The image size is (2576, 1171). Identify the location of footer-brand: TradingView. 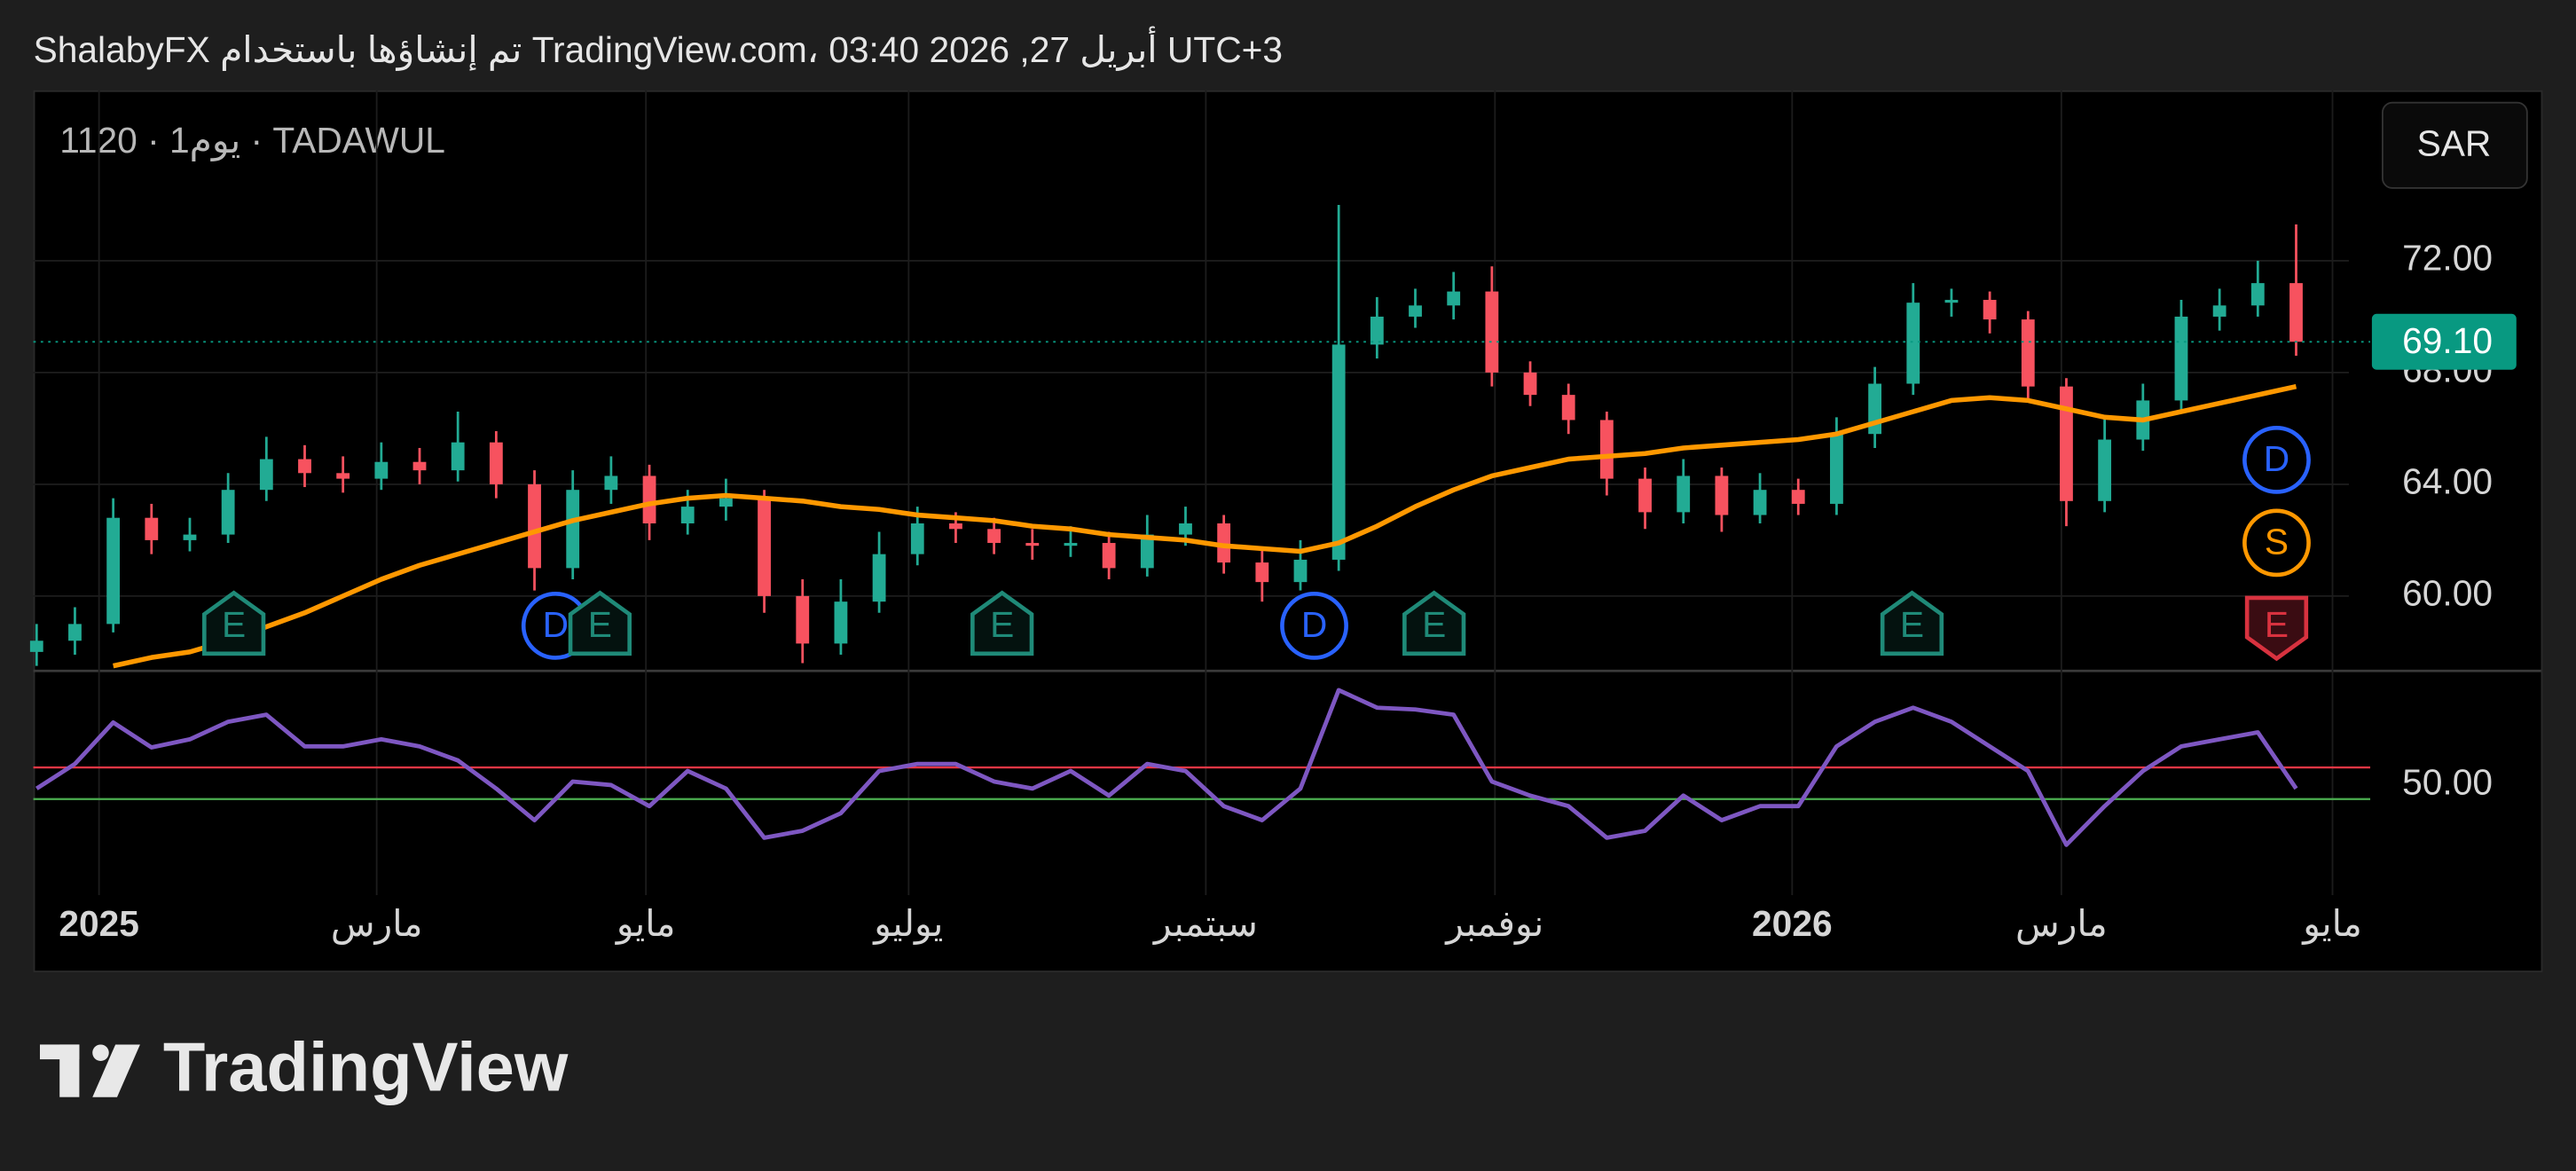
(366, 1067).